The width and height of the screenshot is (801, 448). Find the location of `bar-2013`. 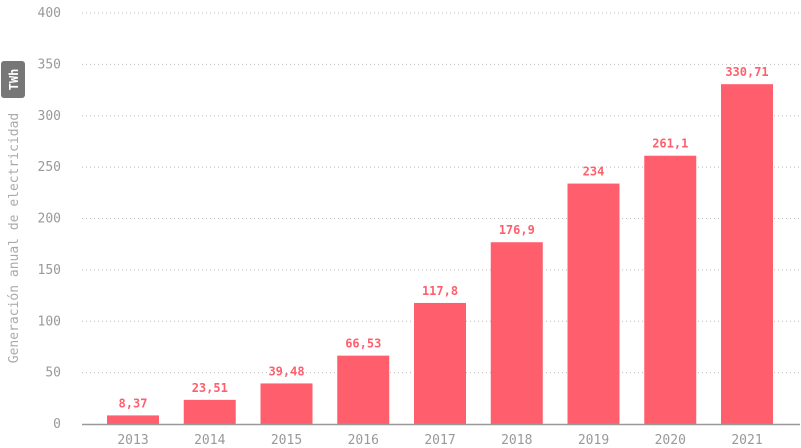

bar-2013 is located at coordinates (133, 419).